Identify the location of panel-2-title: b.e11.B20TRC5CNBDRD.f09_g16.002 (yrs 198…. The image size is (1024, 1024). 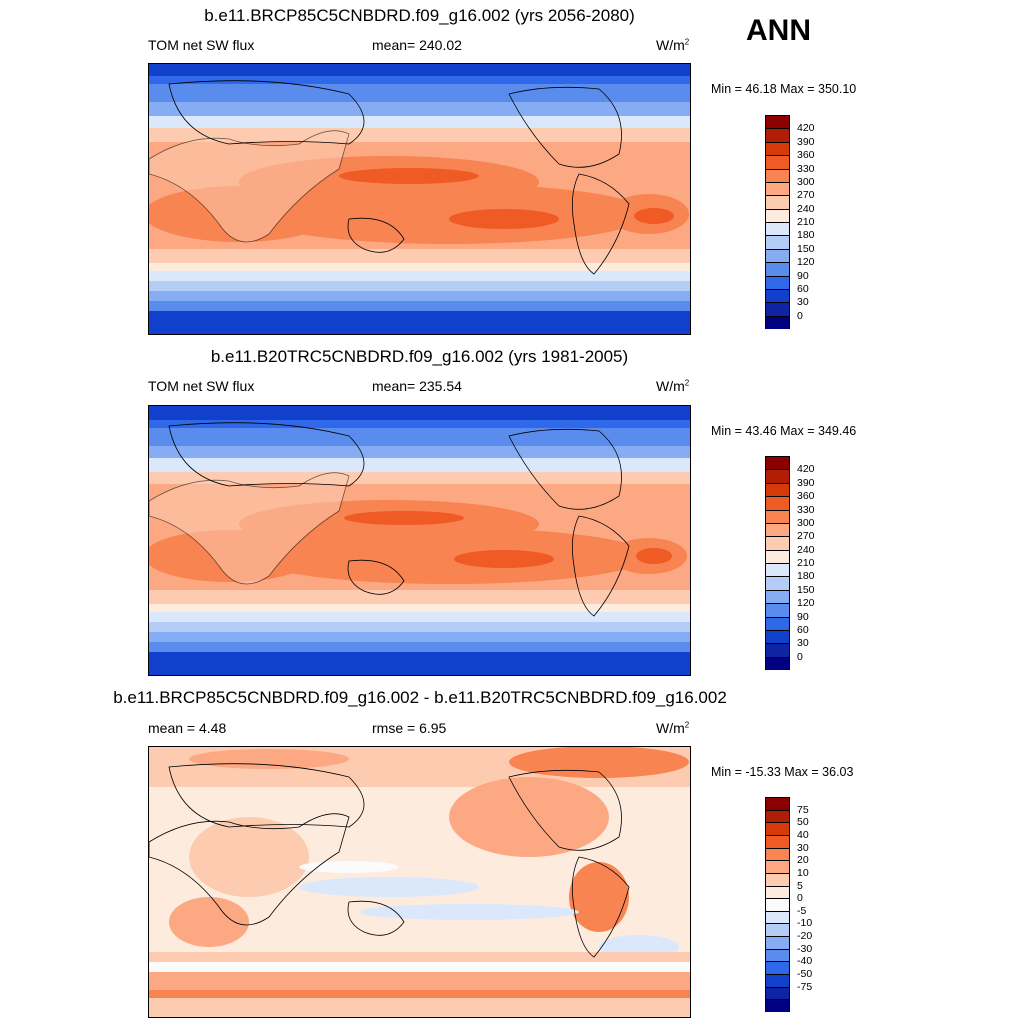
(419, 356).